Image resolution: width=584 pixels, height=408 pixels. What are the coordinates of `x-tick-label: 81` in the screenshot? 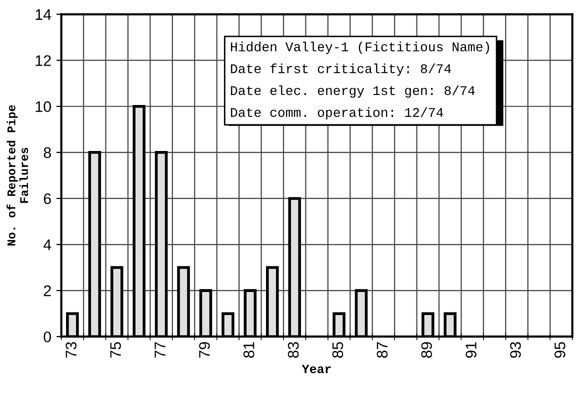 It's located at (248, 350).